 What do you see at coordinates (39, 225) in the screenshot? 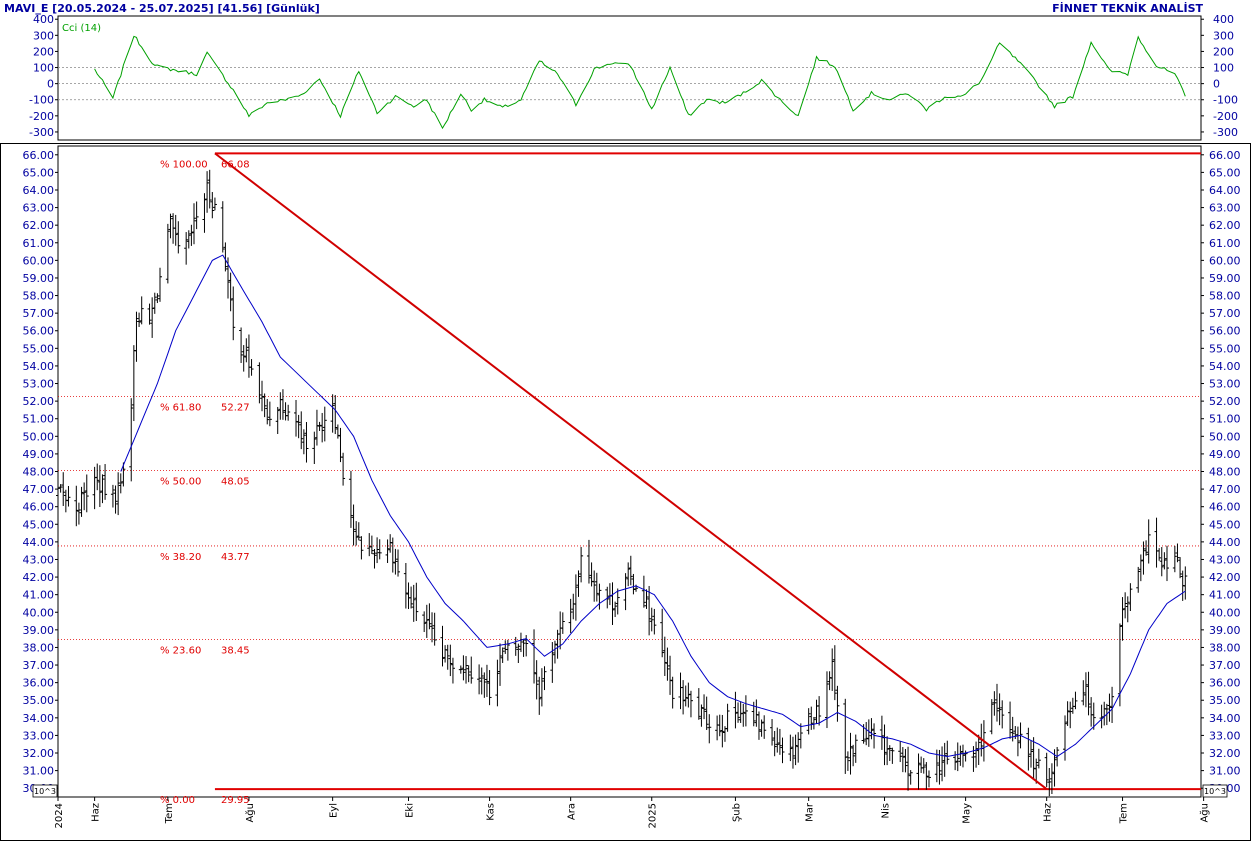
I see `price-y-tick-label: 62.00` at bounding box center [39, 225].